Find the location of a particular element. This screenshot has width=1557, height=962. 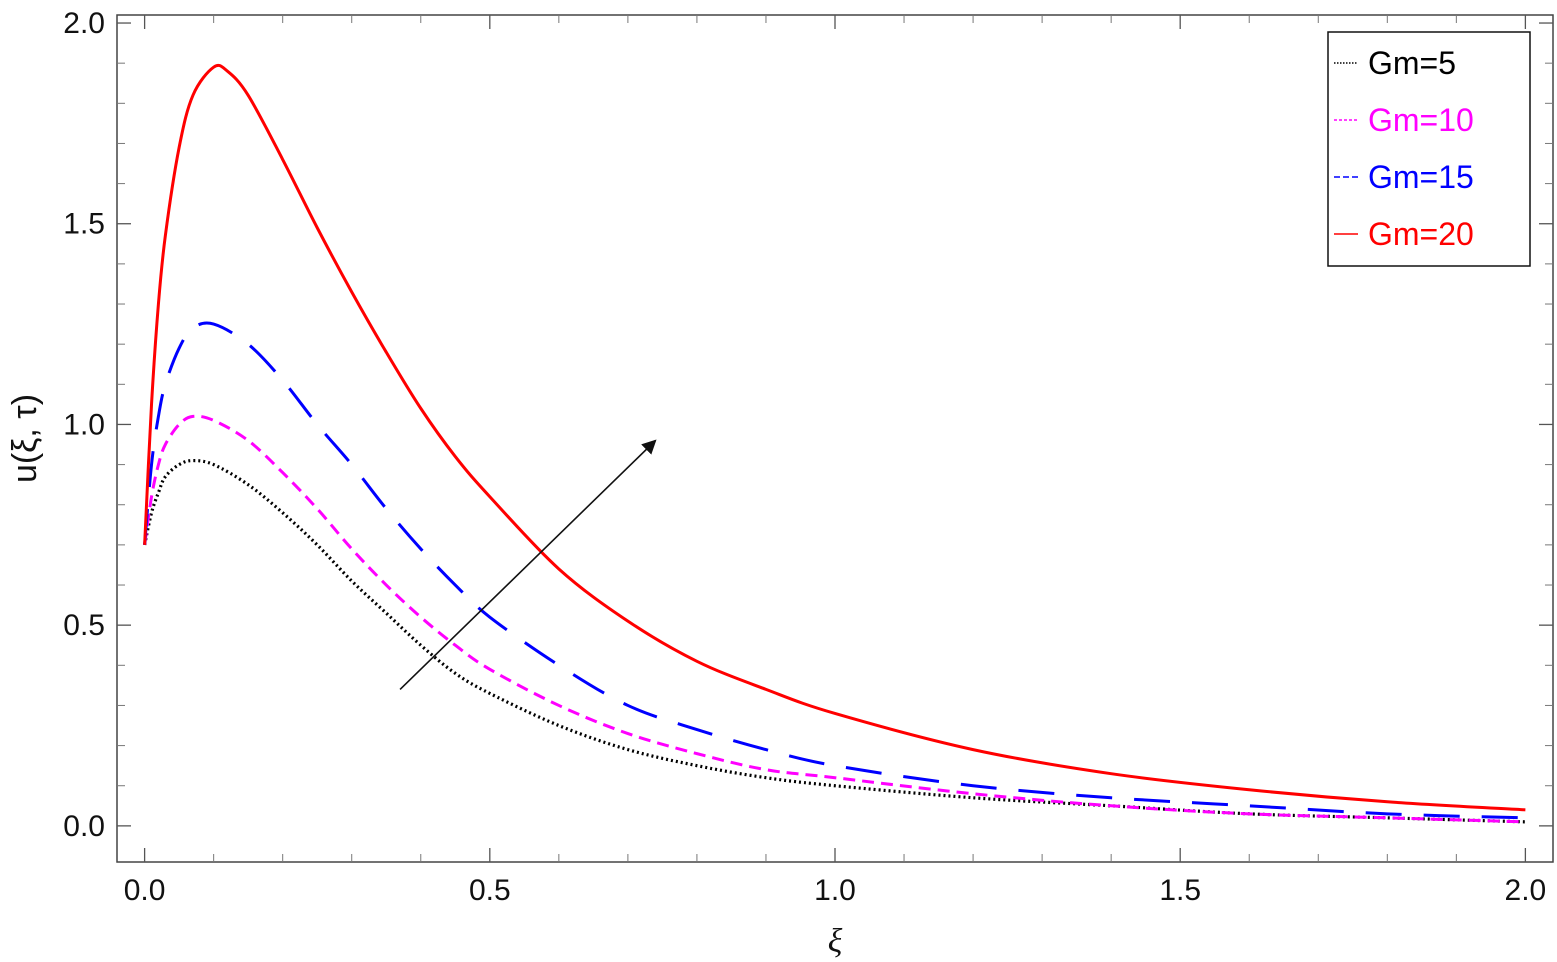

x-tick-label: 2.0 is located at coordinates (1526, 890).